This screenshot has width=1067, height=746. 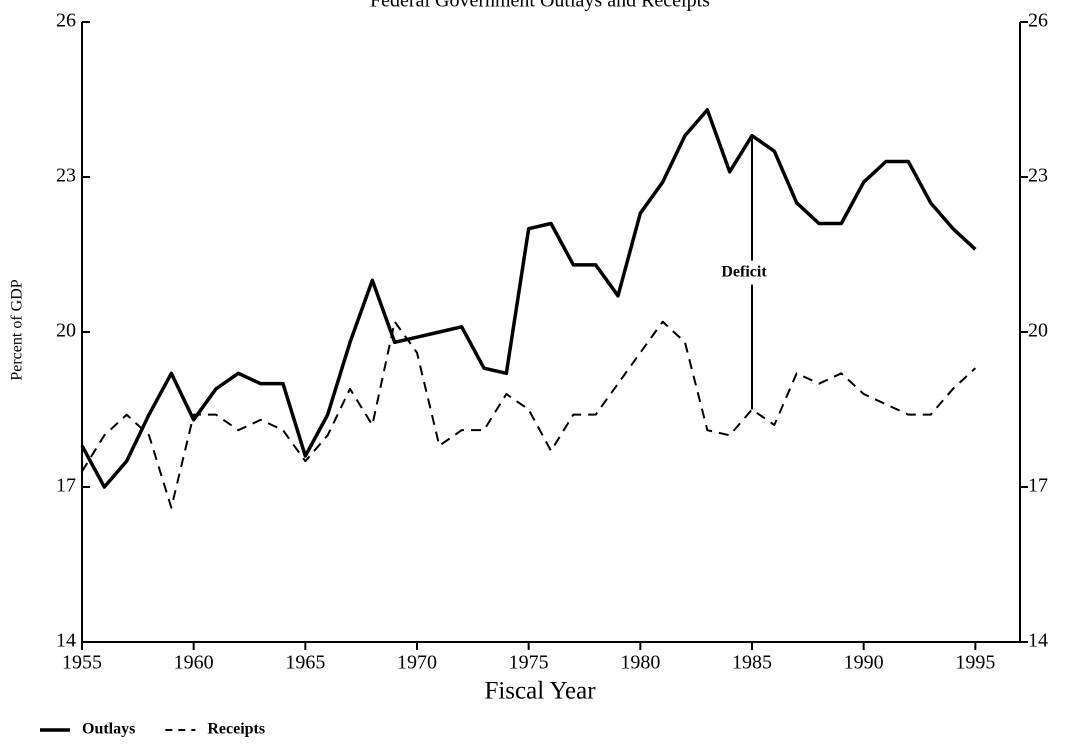 I want to click on y2-tick-label: 20, so click(x=1038, y=331).